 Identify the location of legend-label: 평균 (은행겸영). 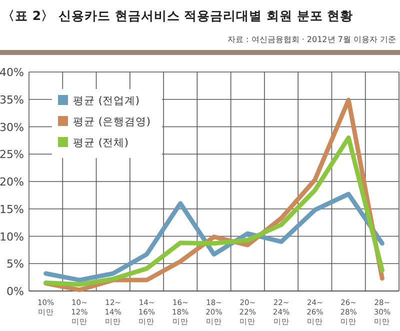
(112, 122).